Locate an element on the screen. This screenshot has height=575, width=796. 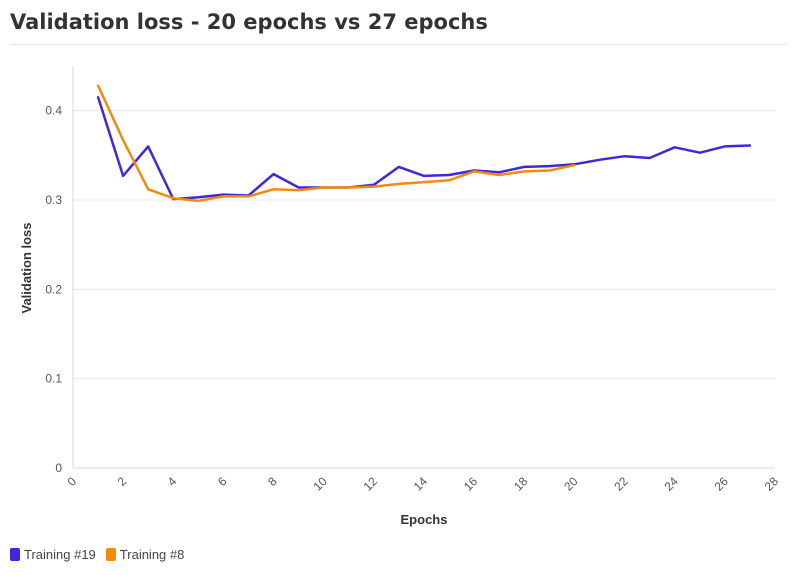
x-tick-label: 4 is located at coordinates (172, 481).